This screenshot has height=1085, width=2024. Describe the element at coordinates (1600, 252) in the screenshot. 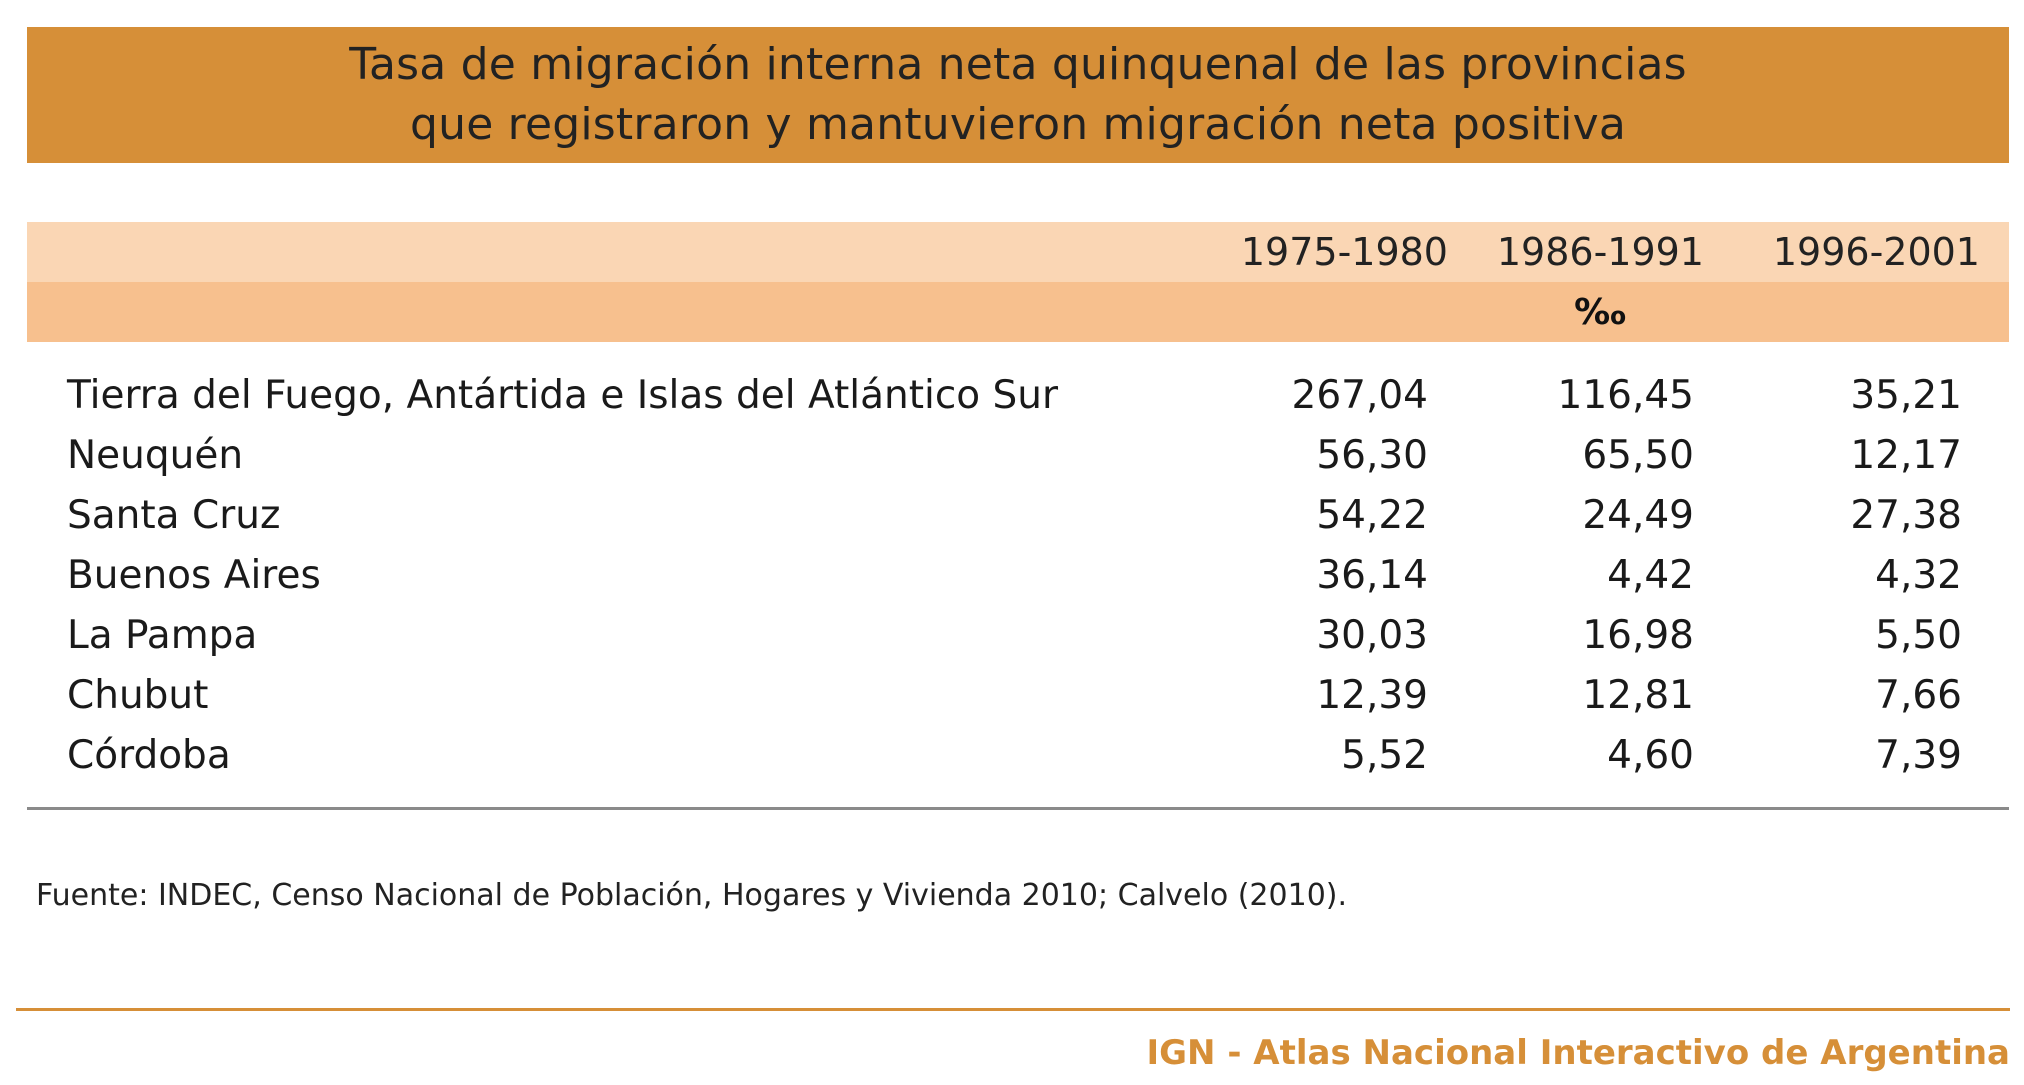

I see `column-header-1986-1991: 1986-1991` at that location.